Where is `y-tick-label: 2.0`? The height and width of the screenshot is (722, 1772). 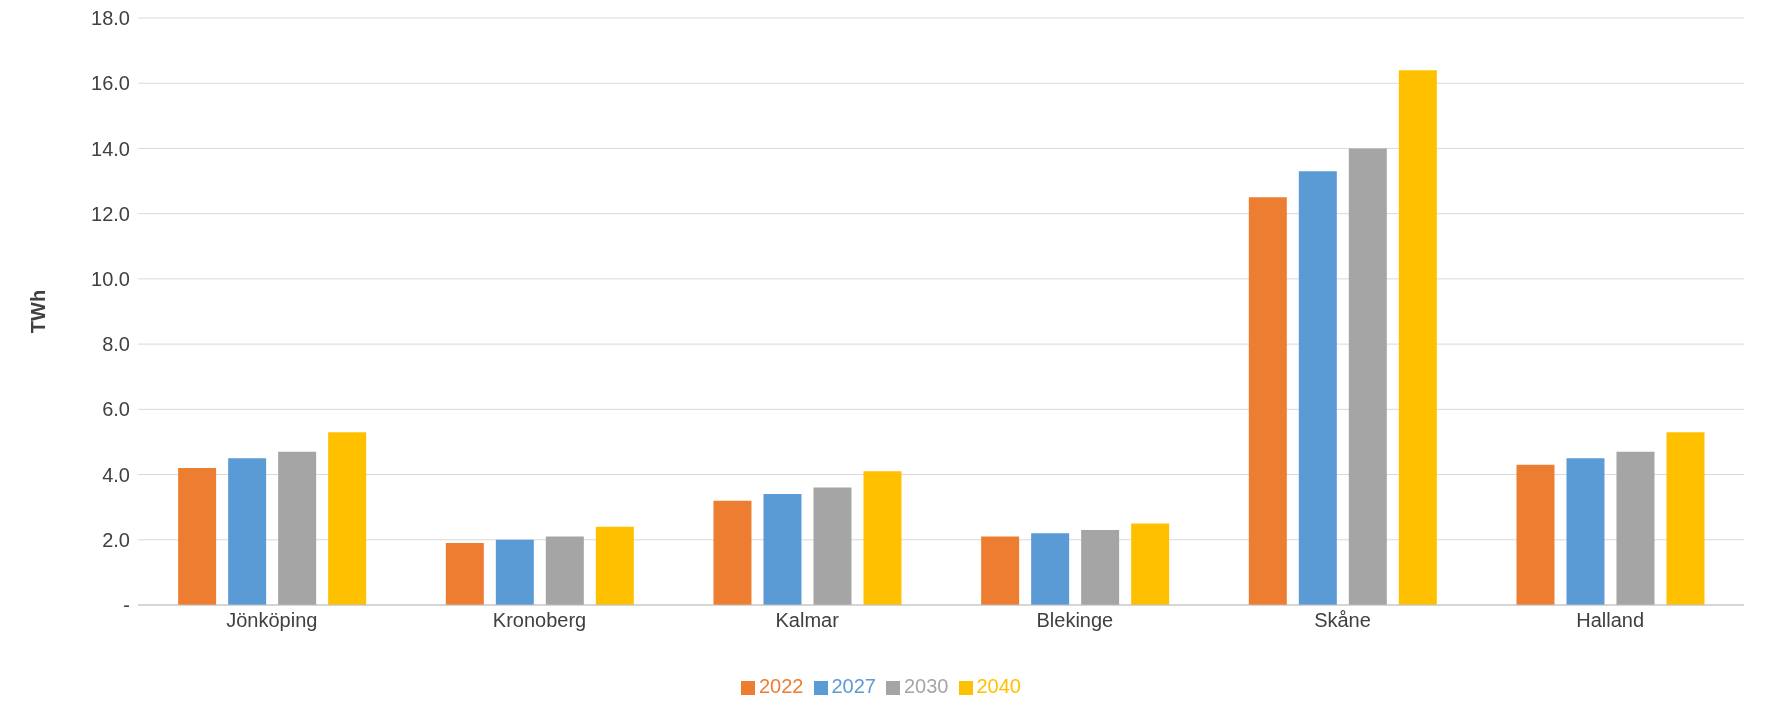
y-tick-label: 2.0 is located at coordinates (116, 539).